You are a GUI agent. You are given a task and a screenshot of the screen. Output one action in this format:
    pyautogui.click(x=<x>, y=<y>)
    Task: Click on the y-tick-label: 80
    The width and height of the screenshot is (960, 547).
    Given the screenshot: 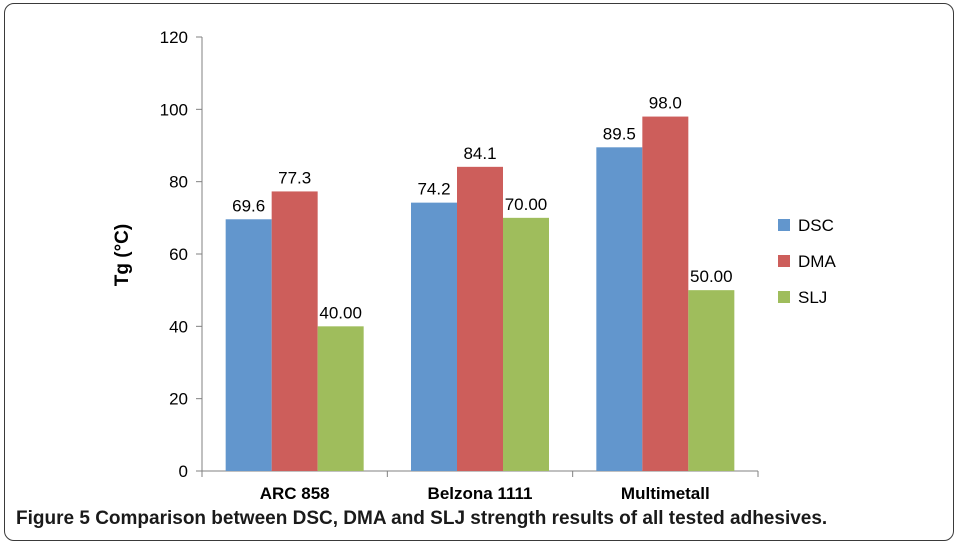 What is the action you would take?
    pyautogui.click(x=178, y=182)
    